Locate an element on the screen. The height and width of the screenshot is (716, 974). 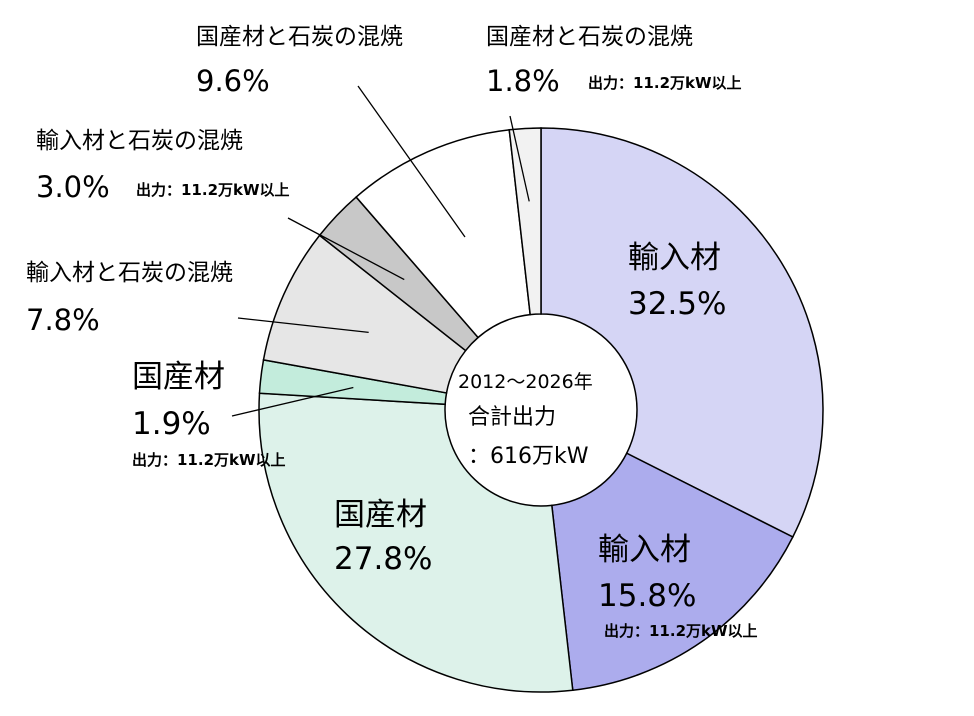
slice-3-percent: 1.9% is located at coordinates (171, 424).